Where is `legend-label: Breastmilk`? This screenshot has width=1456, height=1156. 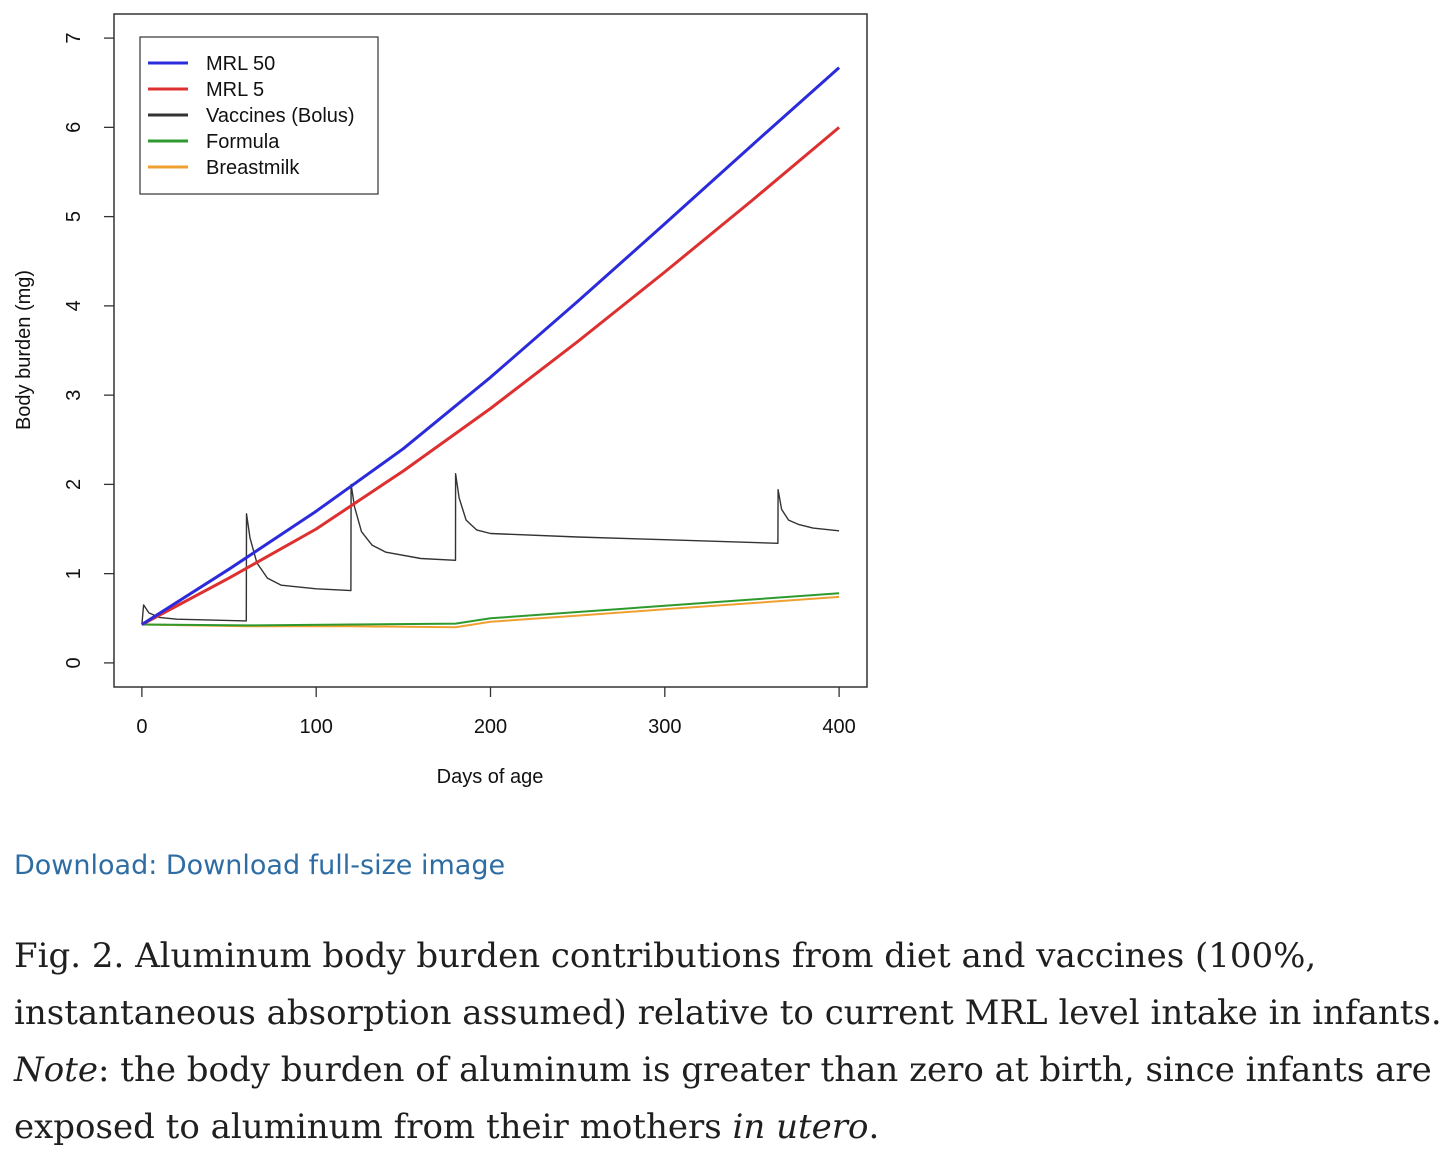 legend-label: Breastmilk is located at coordinates (253, 168).